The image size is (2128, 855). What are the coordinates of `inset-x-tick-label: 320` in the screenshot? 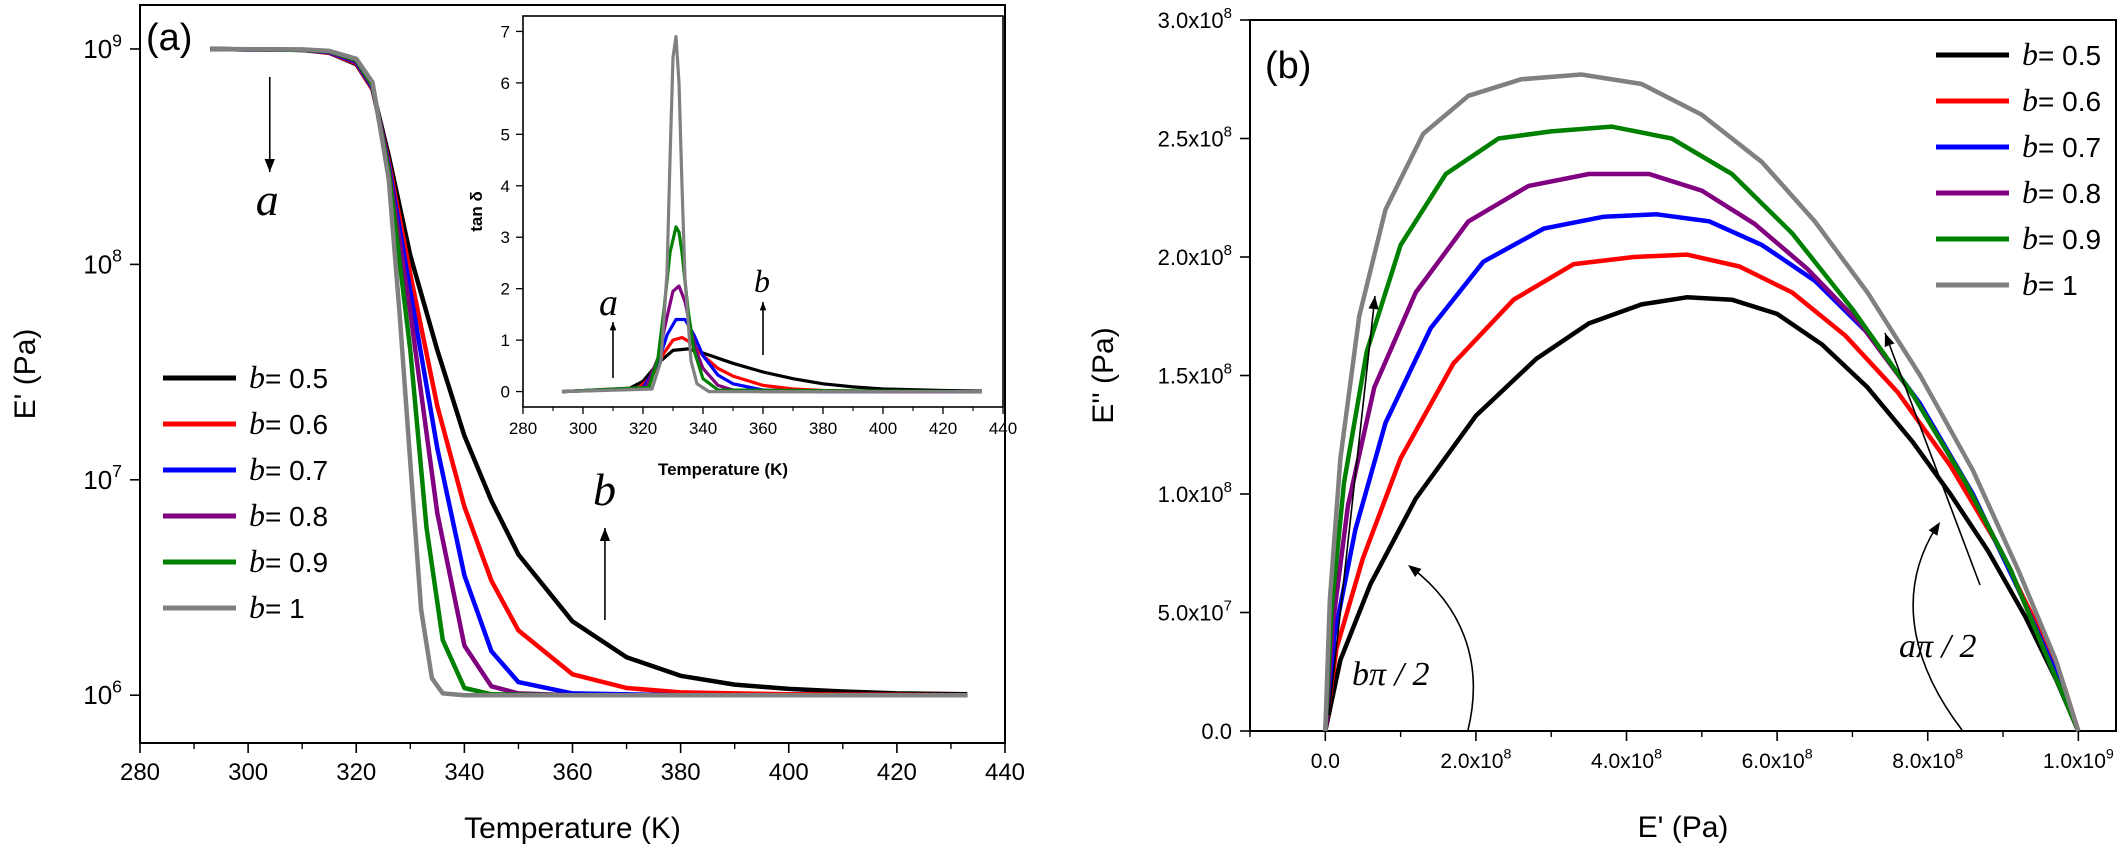 It's located at (643, 428).